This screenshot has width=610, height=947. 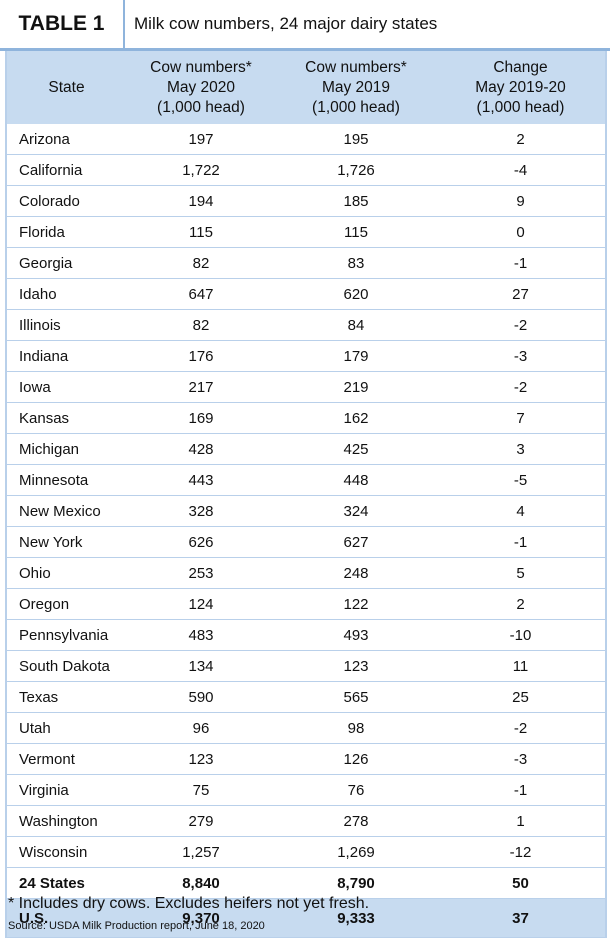 What do you see at coordinates (356, 883) in the screenshot?
I see `cell: 8,790` at bounding box center [356, 883].